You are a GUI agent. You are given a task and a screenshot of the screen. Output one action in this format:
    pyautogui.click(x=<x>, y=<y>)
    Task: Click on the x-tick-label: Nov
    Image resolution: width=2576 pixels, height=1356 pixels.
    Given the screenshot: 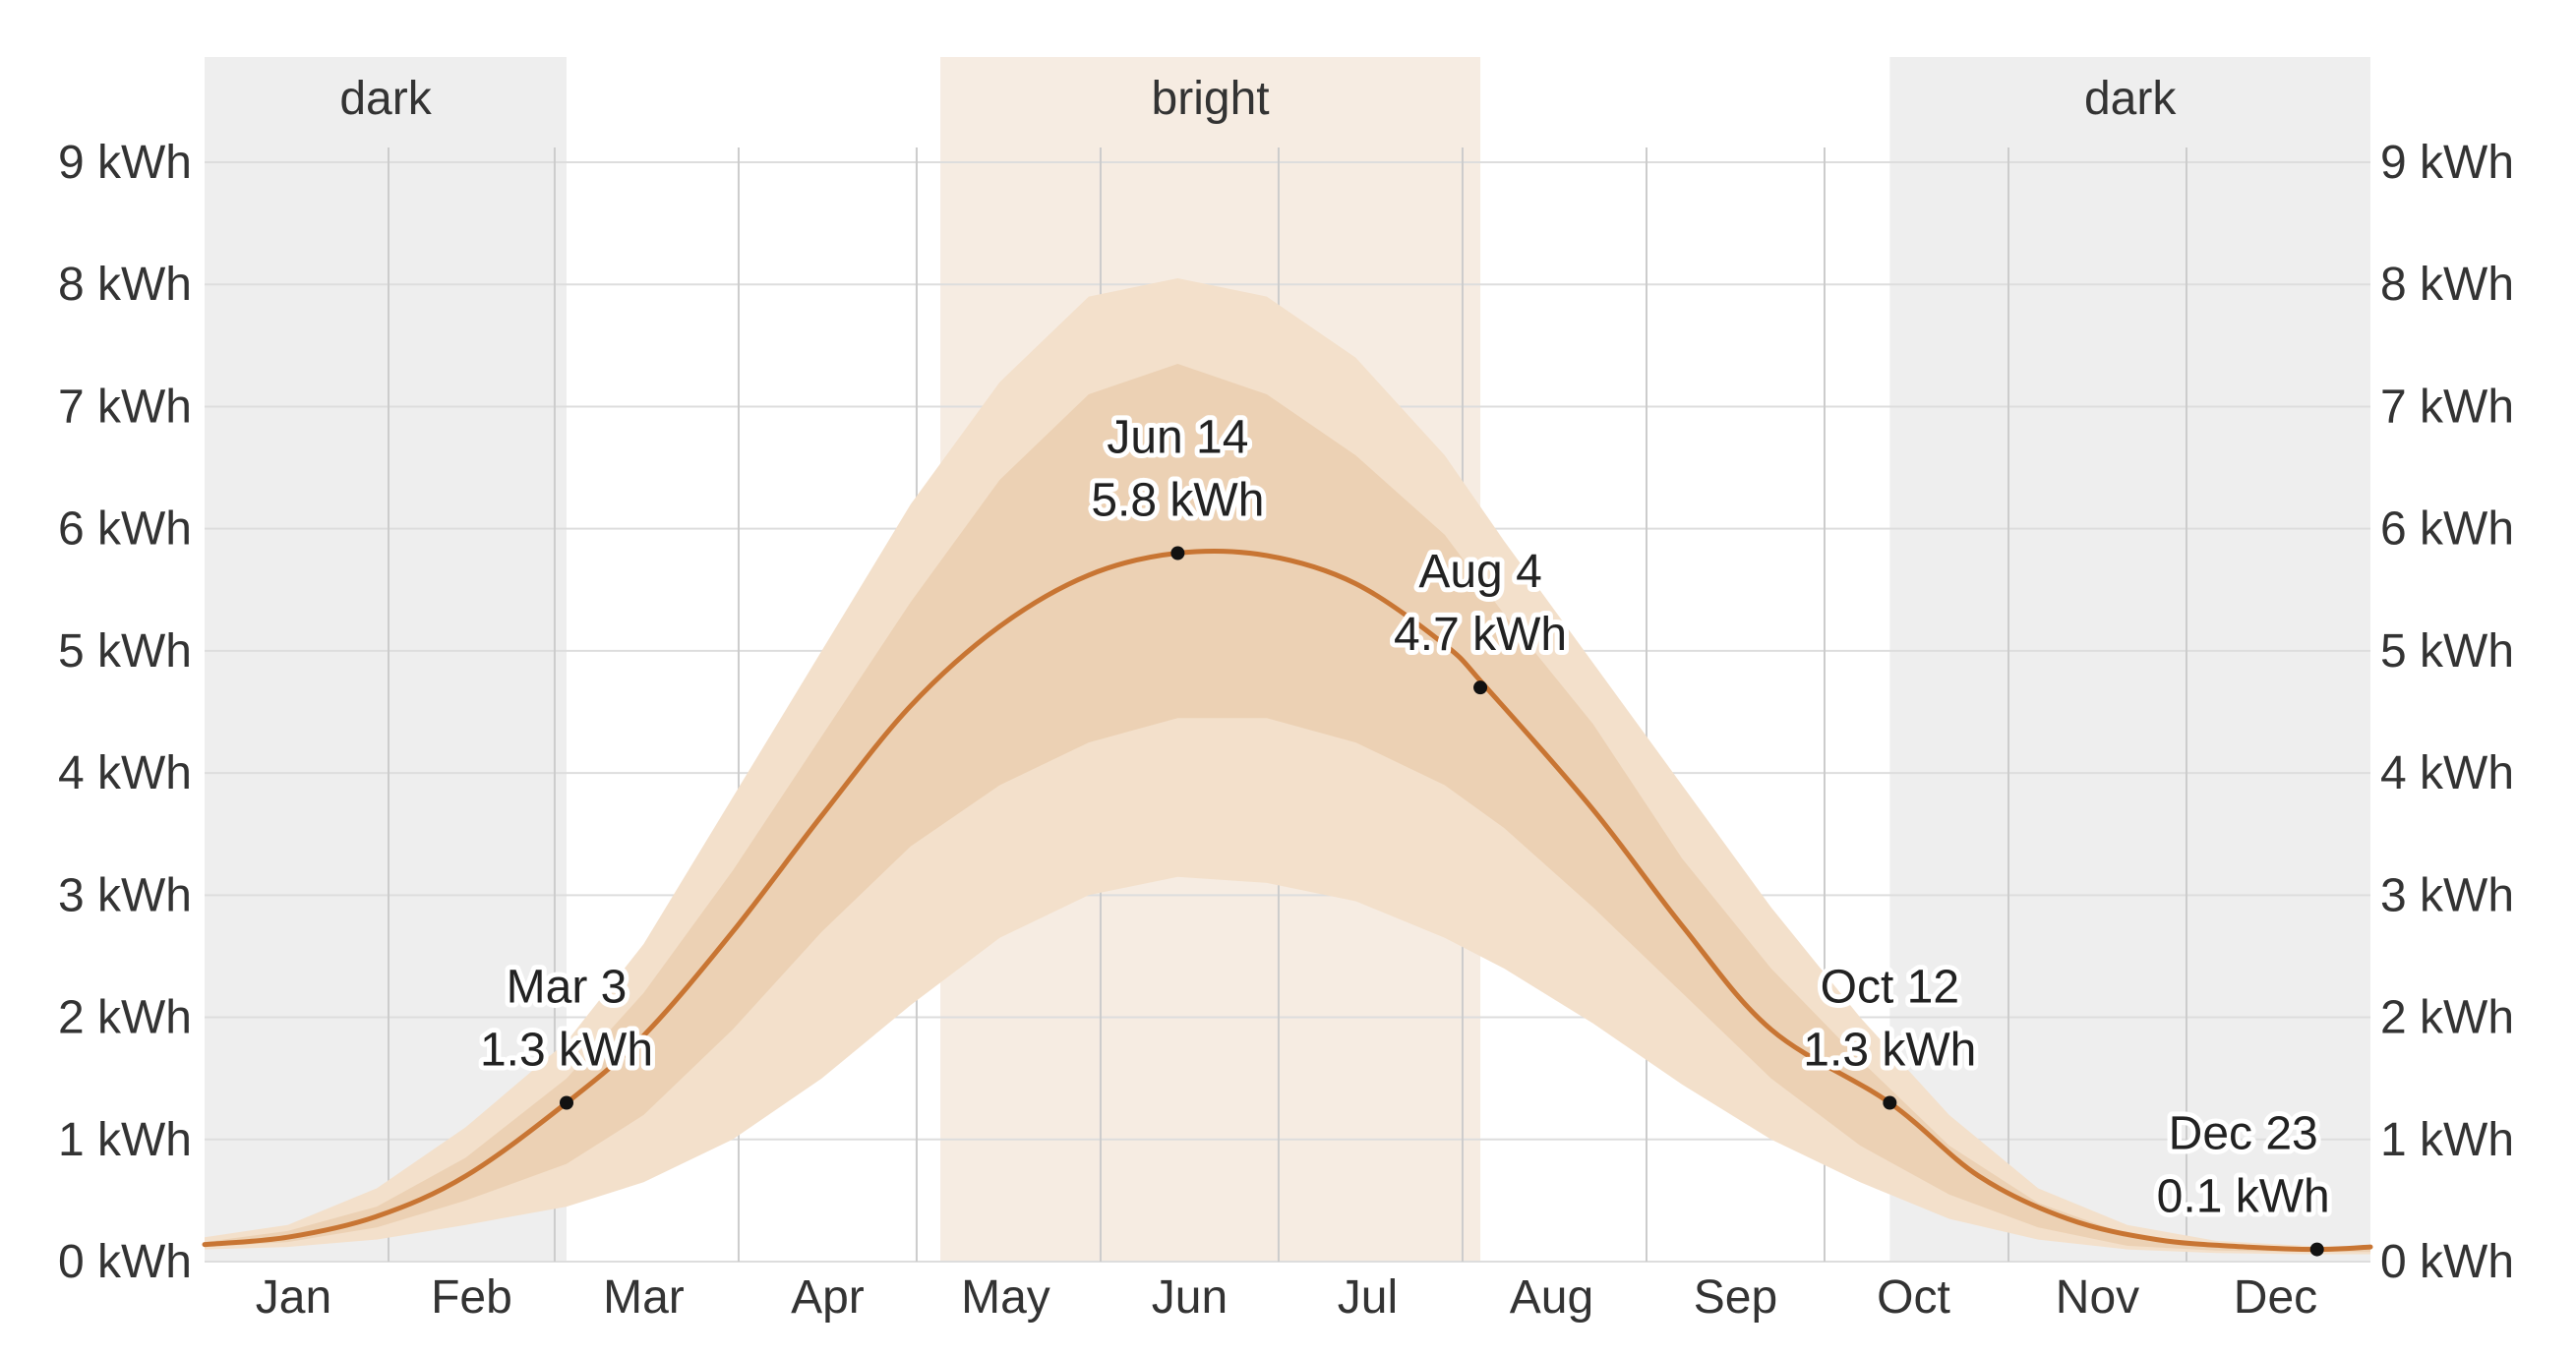 What is the action you would take?
    pyautogui.click(x=2098, y=1297)
    